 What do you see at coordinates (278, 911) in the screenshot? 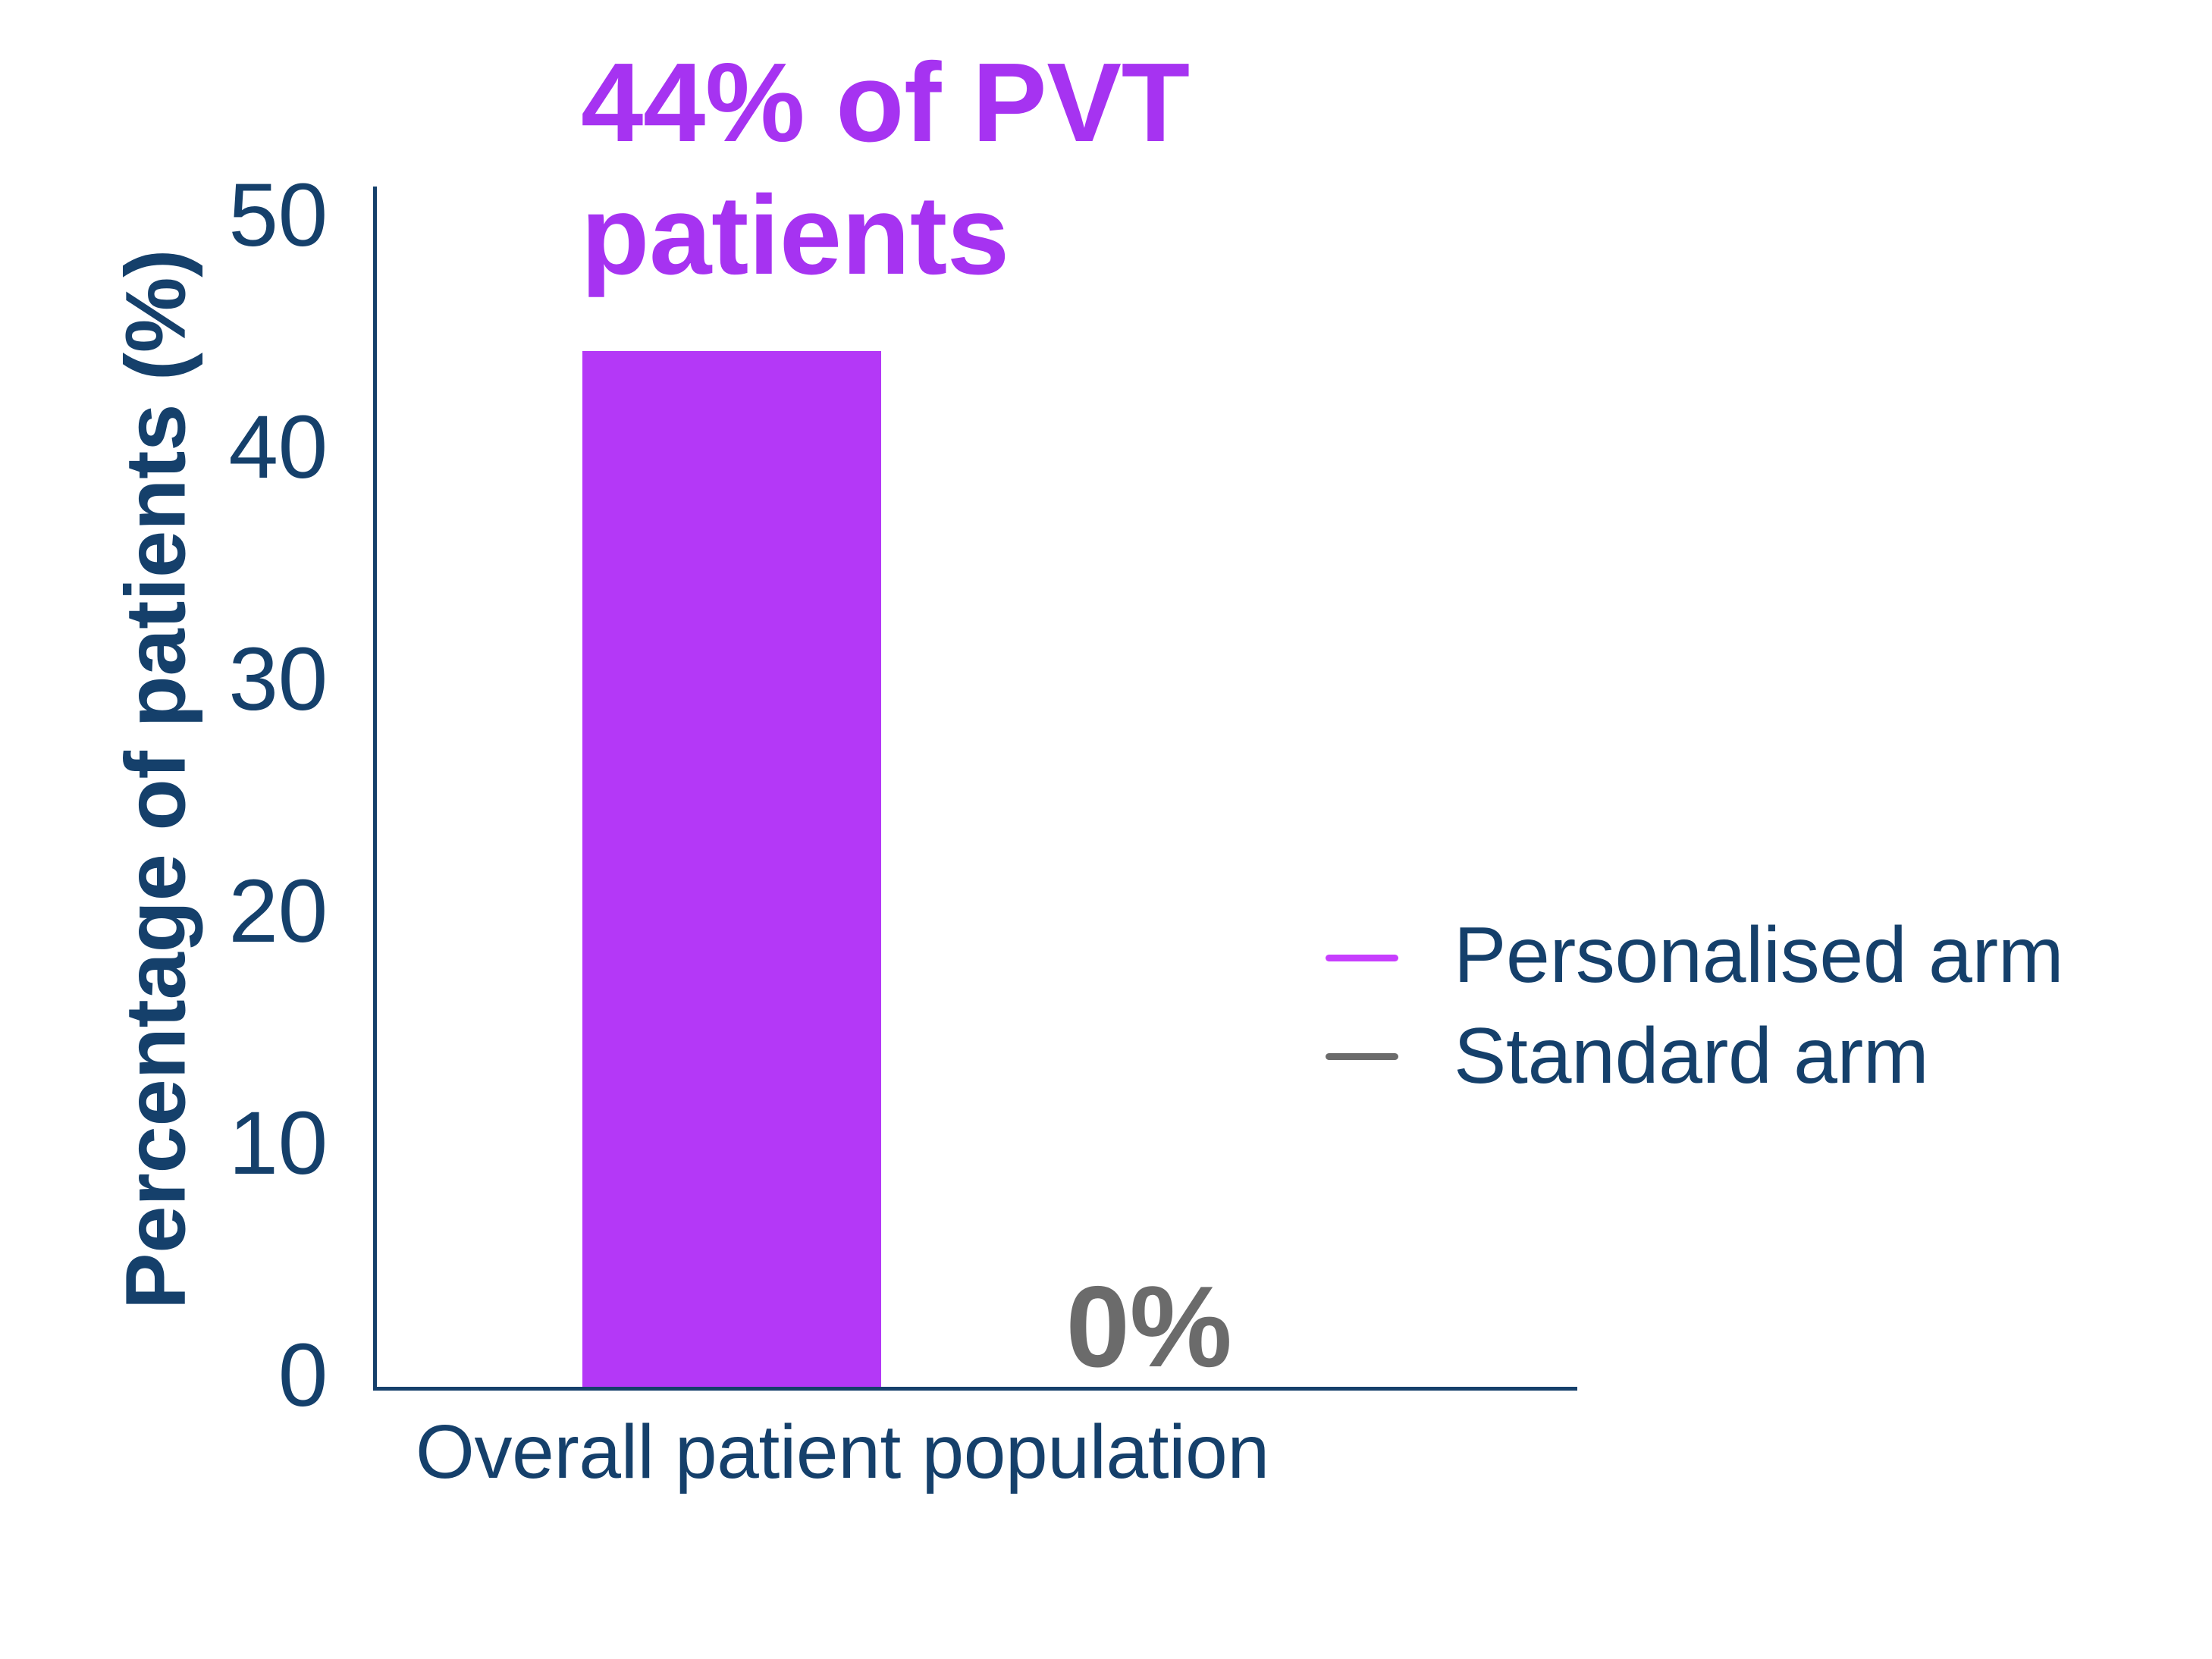
I see `y-tick-label-20: 20` at bounding box center [278, 911].